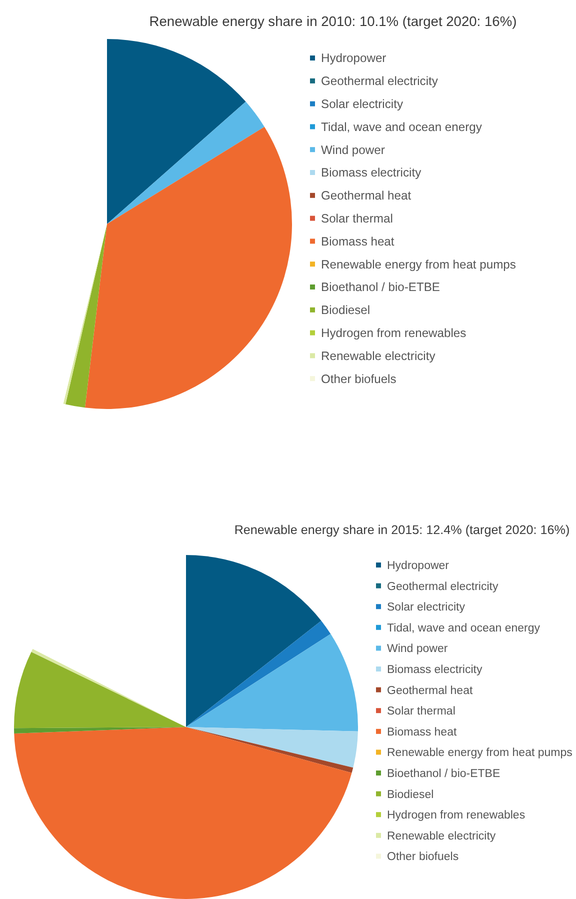 Image resolution: width=576 pixels, height=899 pixels. What do you see at coordinates (333, 21) in the screenshot?
I see `chart-title: Renewable energy share in 2010: 10.1% (target 2020: 16%)` at bounding box center [333, 21].